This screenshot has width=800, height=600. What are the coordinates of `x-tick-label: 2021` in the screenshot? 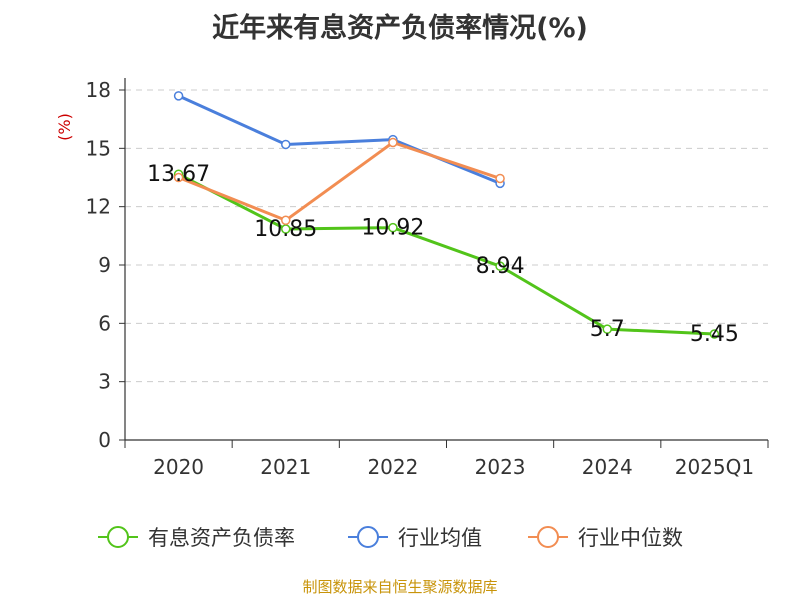 It's located at (285, 467).